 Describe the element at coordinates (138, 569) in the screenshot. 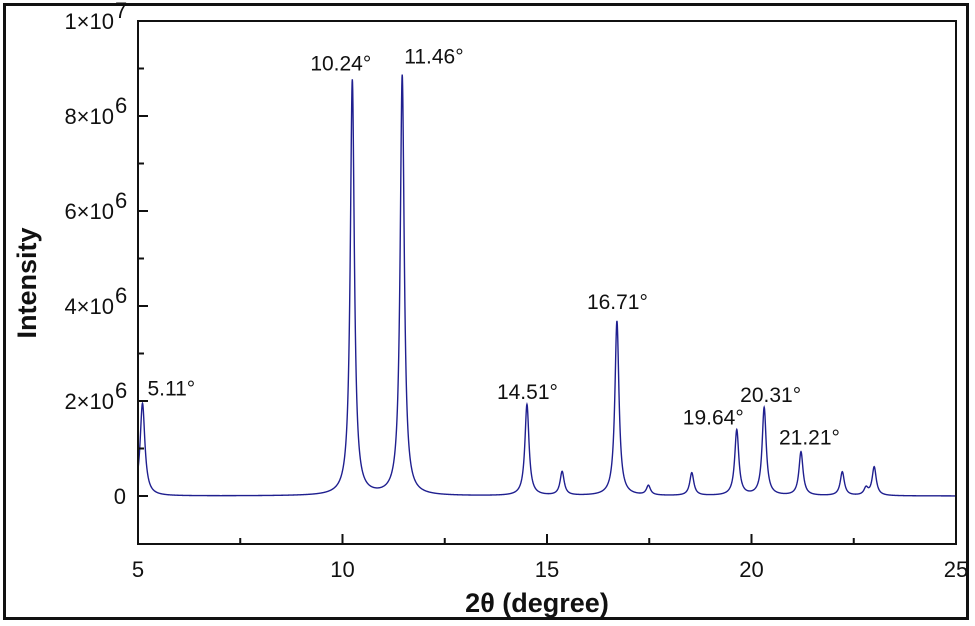

I see `x-tick-label: 5` at that location.